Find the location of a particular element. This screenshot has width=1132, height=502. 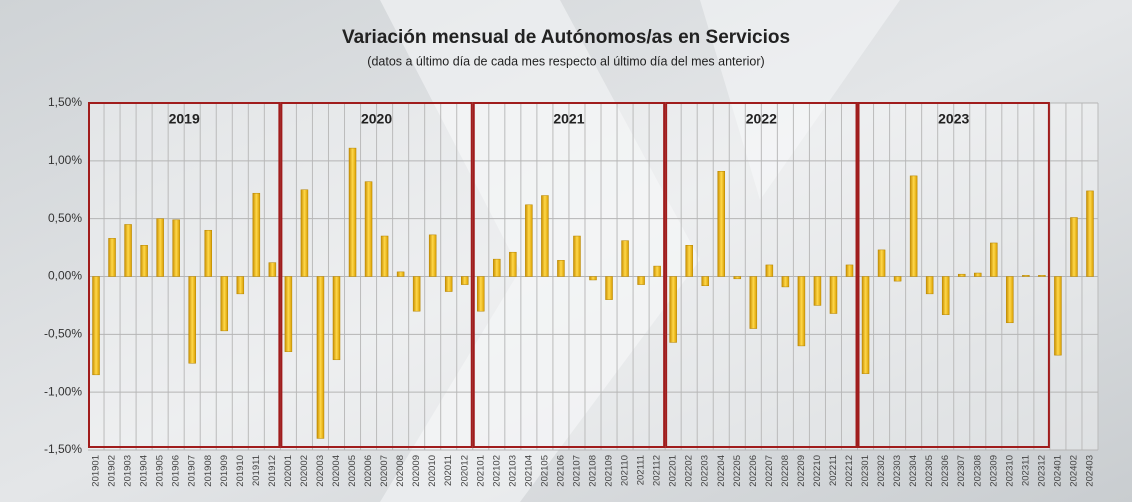

y-tick-label: -1,50% is located at coordinates (63, 449).